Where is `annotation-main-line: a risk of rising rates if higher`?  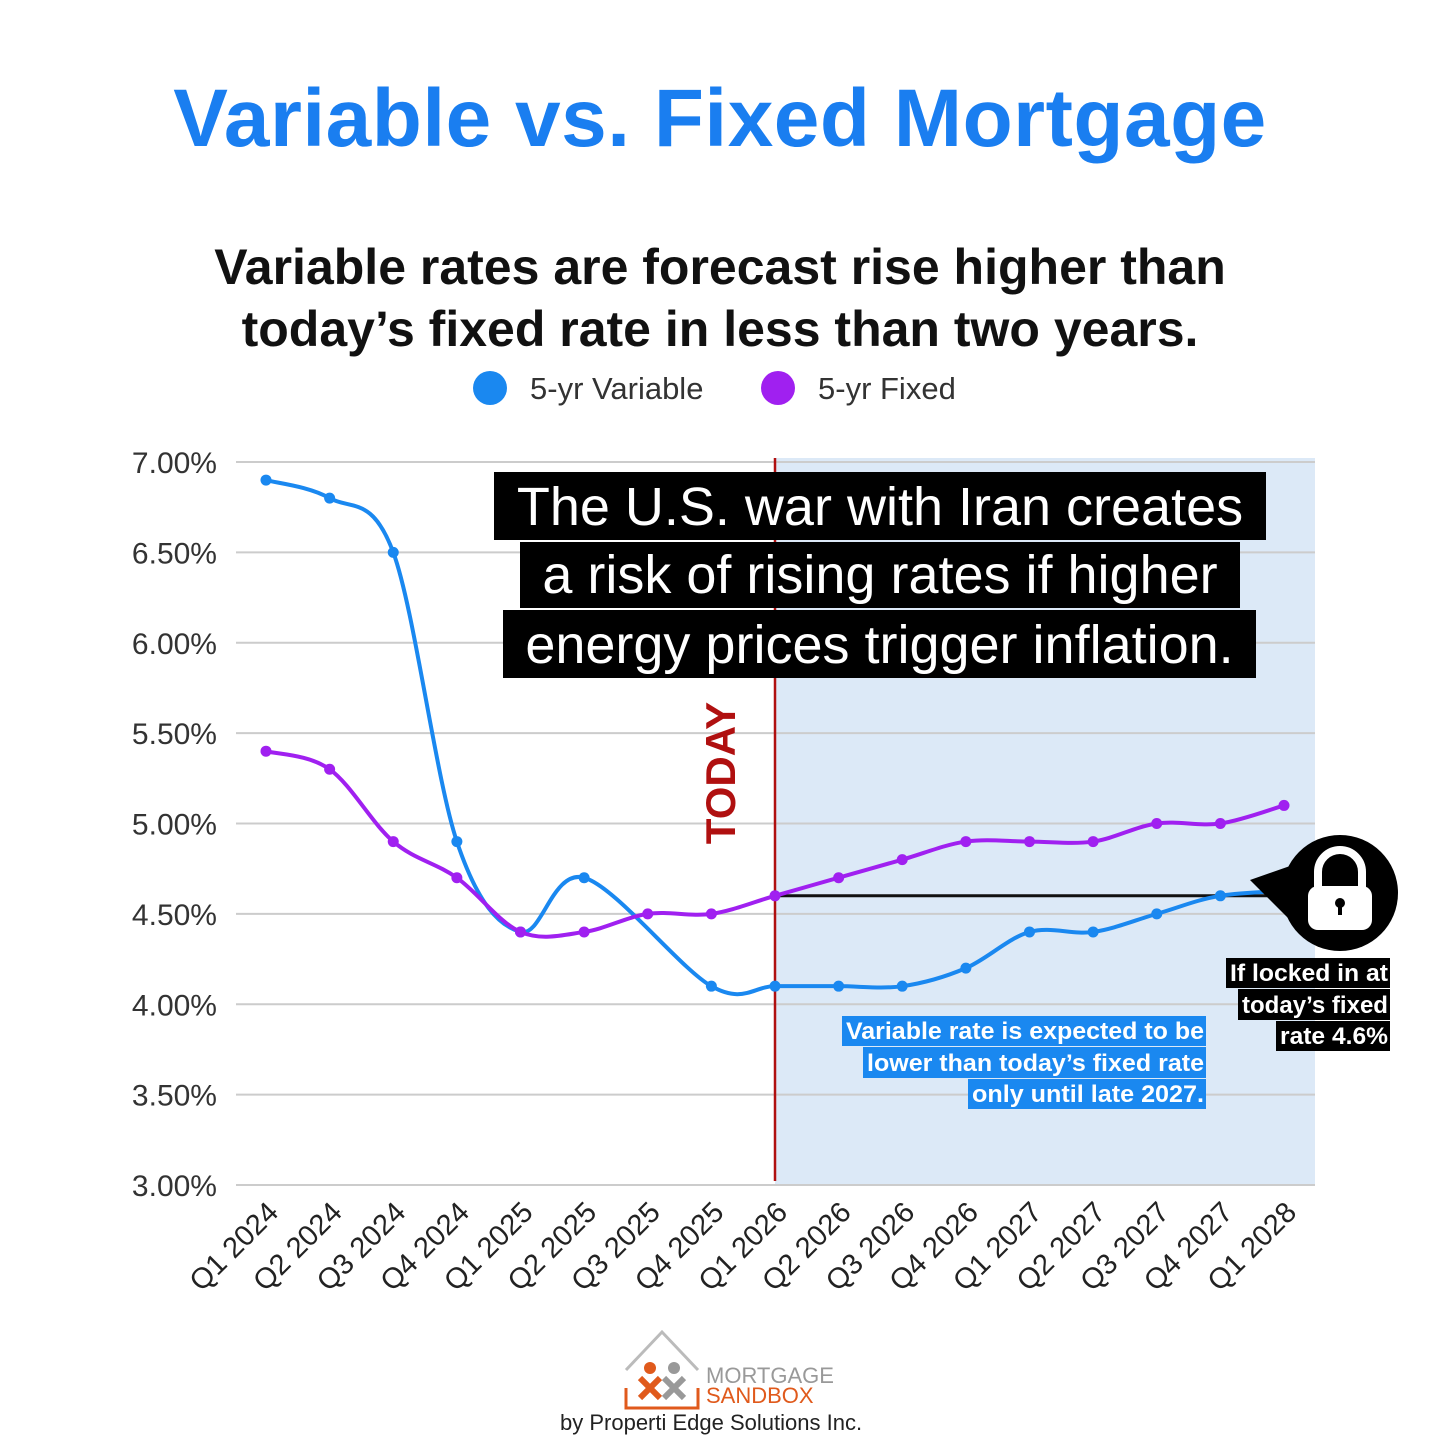
annotation-main-line: a risk of rising rates if higher is located at coordinates (879, 575).